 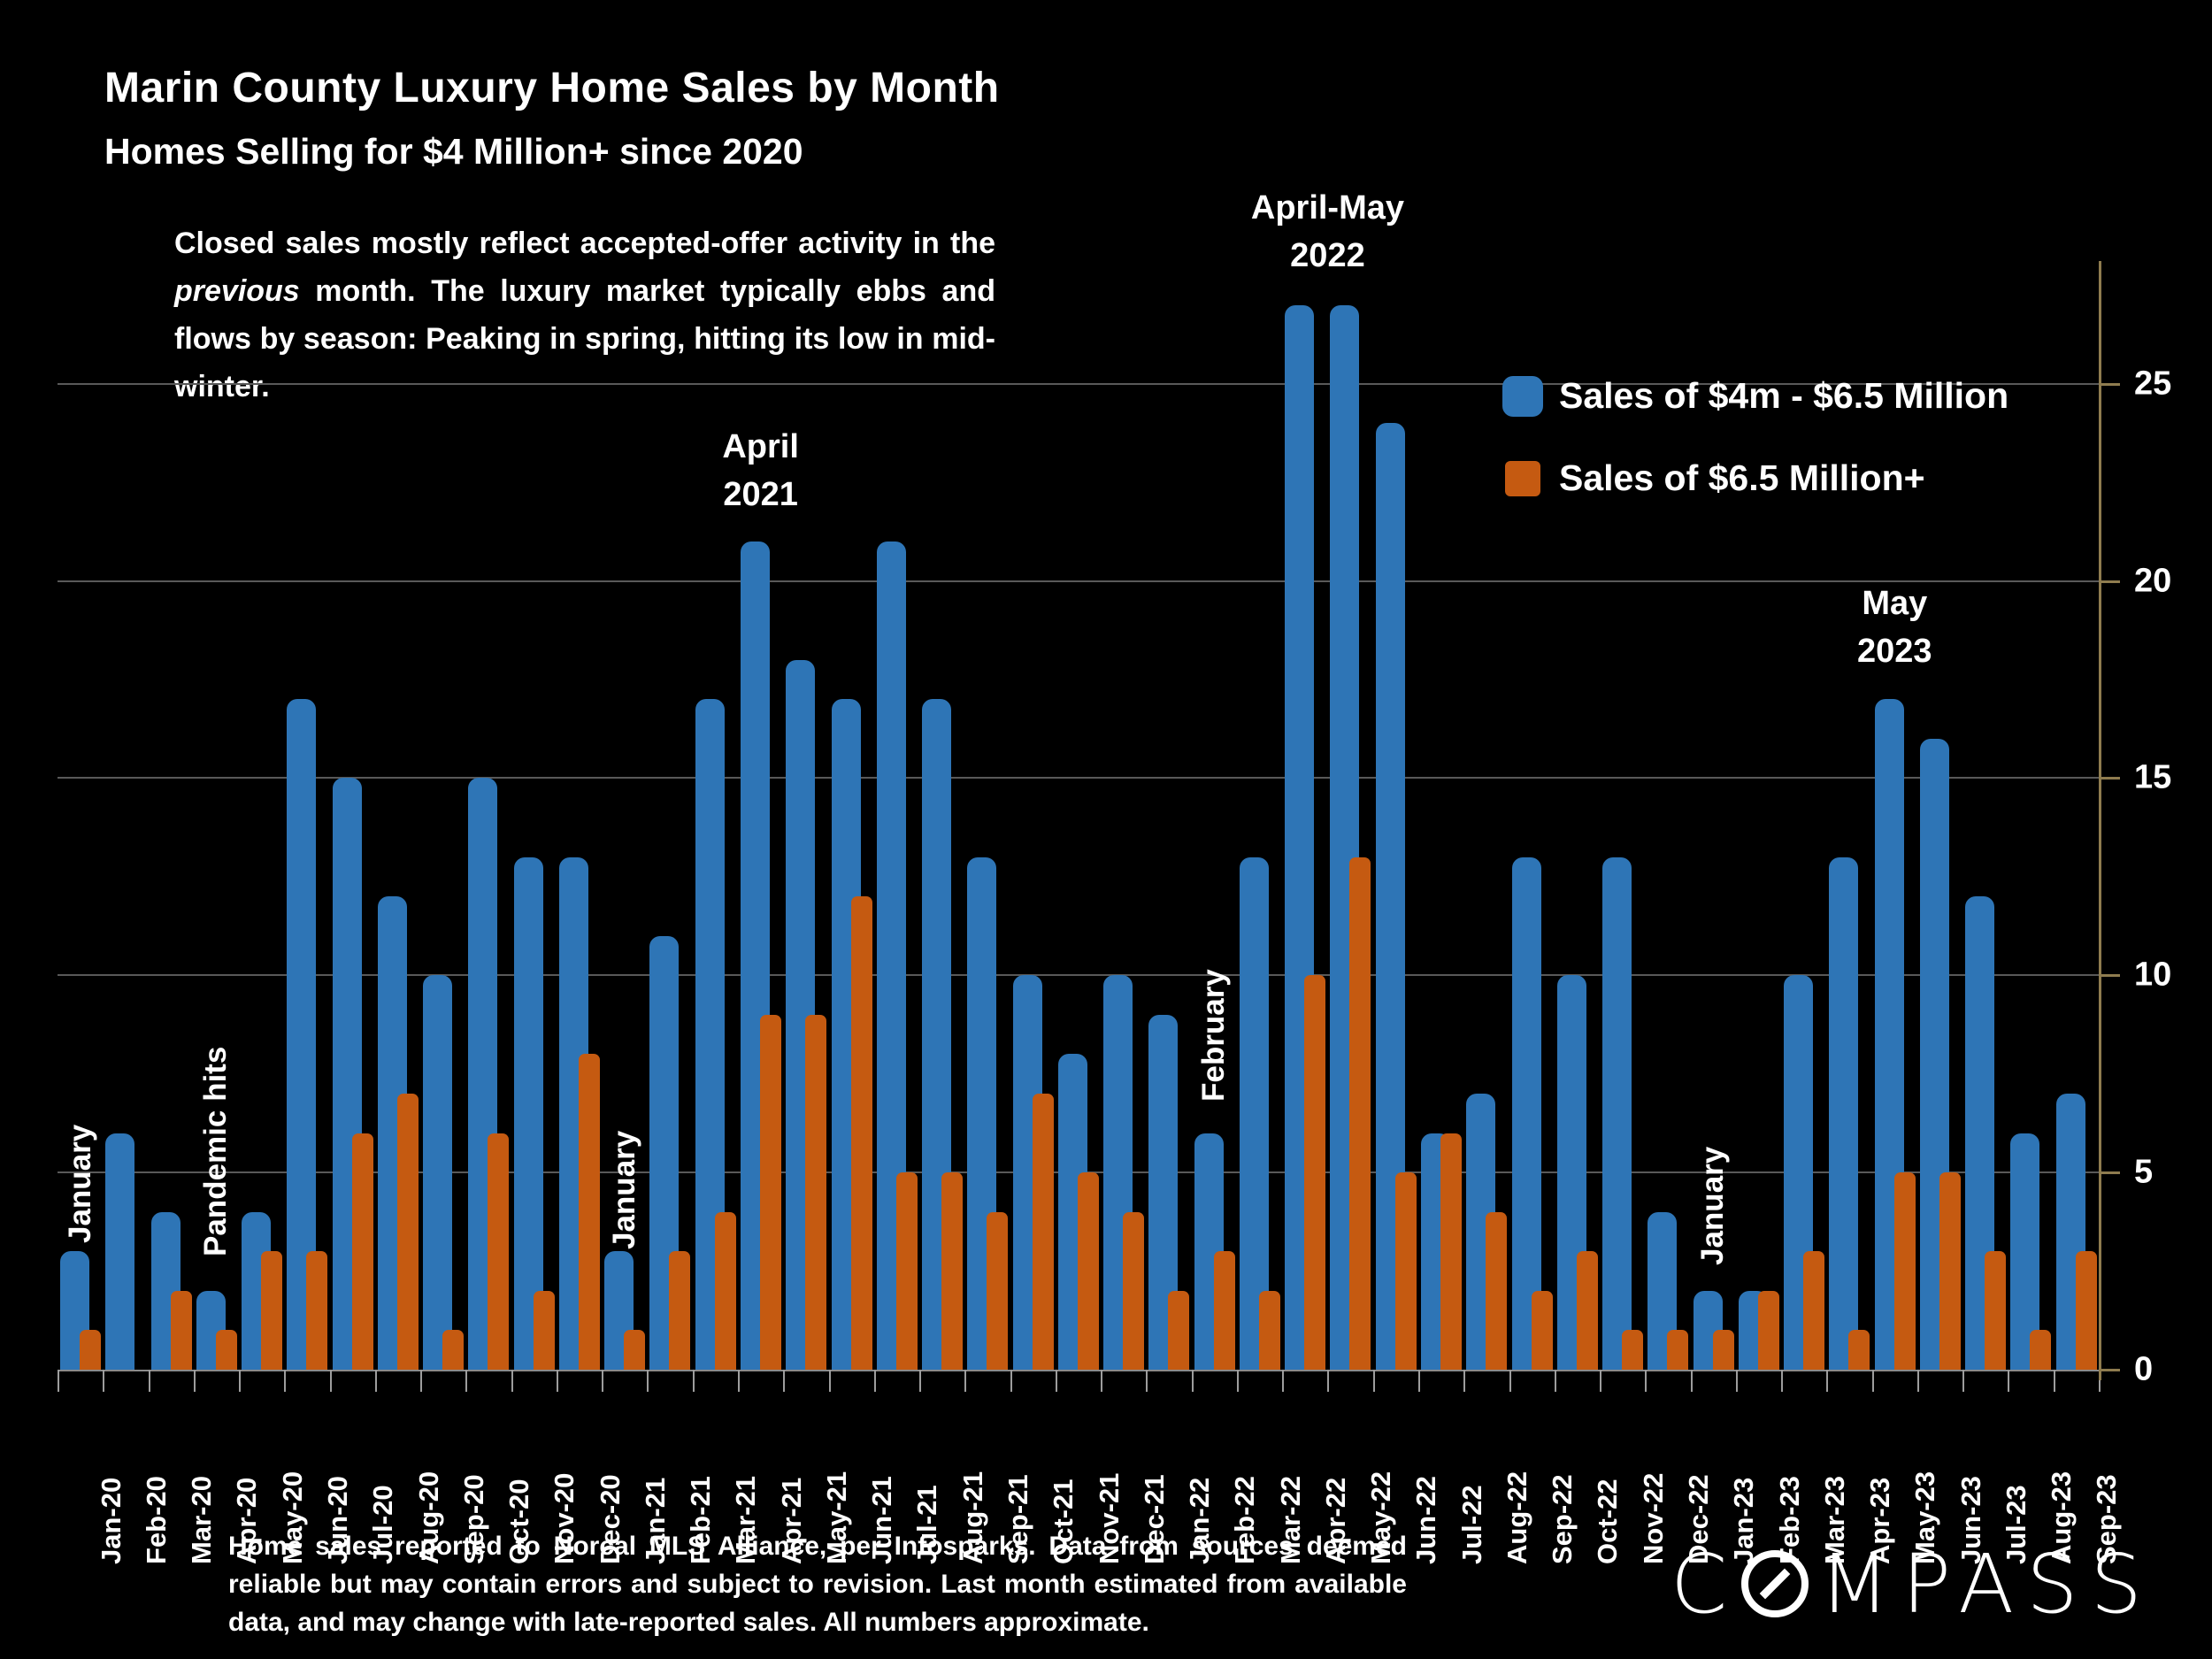 I want to click on x-axis-label-Nov-22: Nov-22, so click(x=1653, y=1518).